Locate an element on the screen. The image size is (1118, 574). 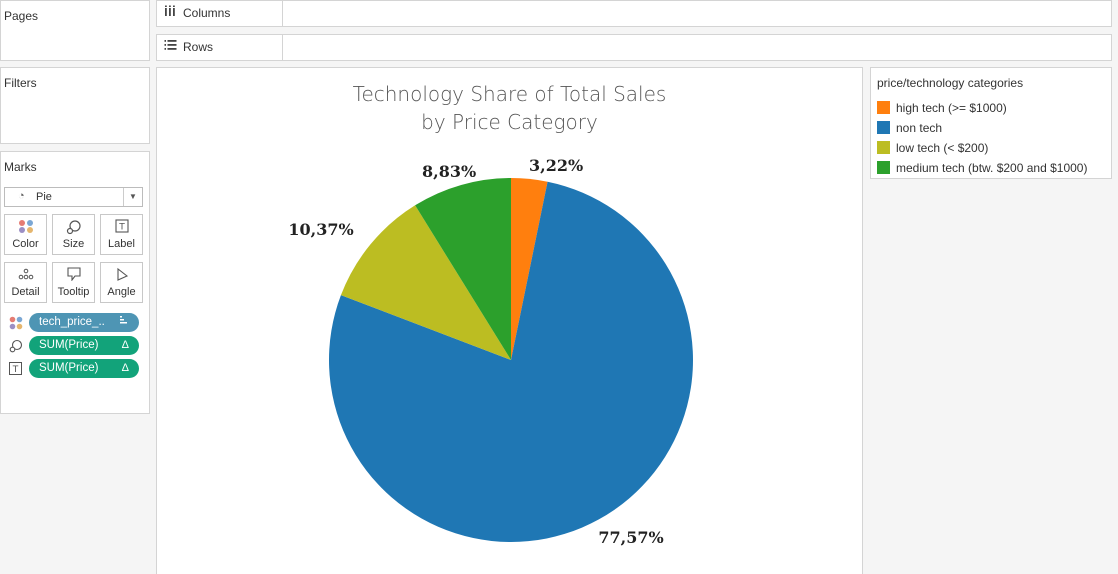
detail-button-label: Detail is located at coordinates (25, 292).